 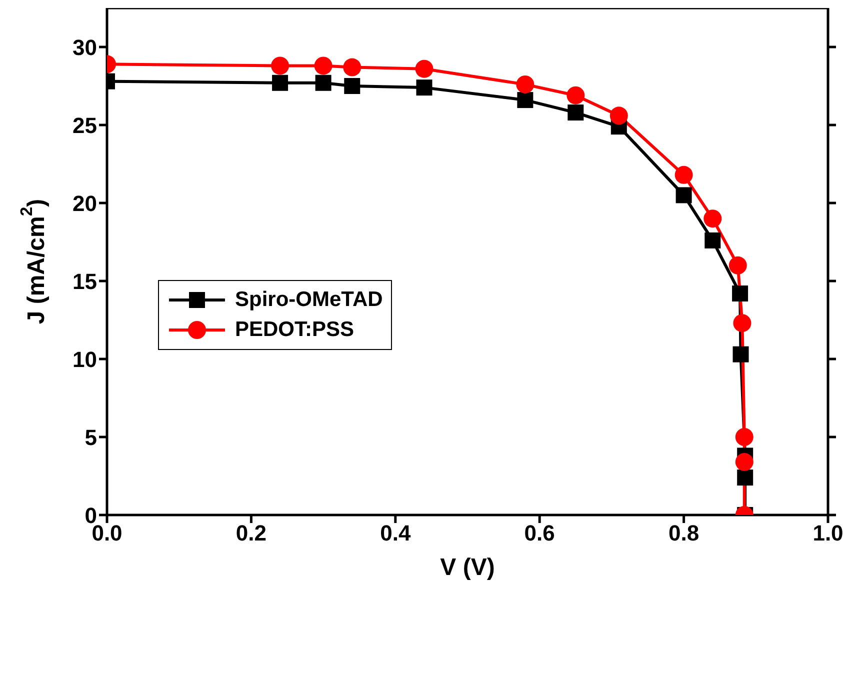 I want to click on y-tick-label: 5, so click(x=90, y=437).